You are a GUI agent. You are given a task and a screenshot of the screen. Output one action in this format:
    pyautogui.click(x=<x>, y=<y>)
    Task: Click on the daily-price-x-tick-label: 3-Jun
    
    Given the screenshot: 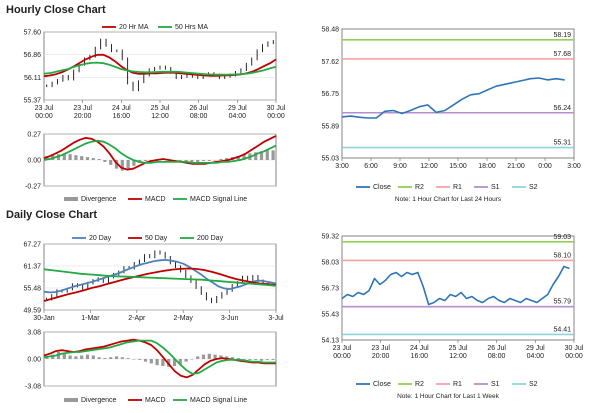 What is the action you would take?
    pyautogui.click(x=230, y=318)
    